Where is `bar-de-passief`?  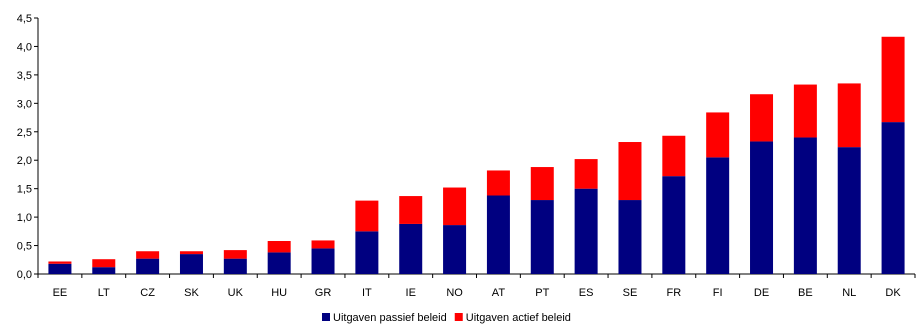
bar-de-passief is located at coordinates (762, 207).